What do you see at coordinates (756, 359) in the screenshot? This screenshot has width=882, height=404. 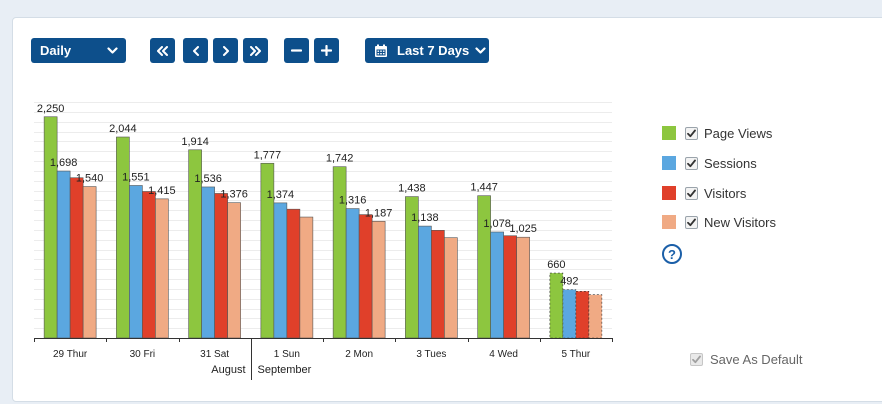 I see `save-default-label: Save As Default` at bounding box center [756, 359].